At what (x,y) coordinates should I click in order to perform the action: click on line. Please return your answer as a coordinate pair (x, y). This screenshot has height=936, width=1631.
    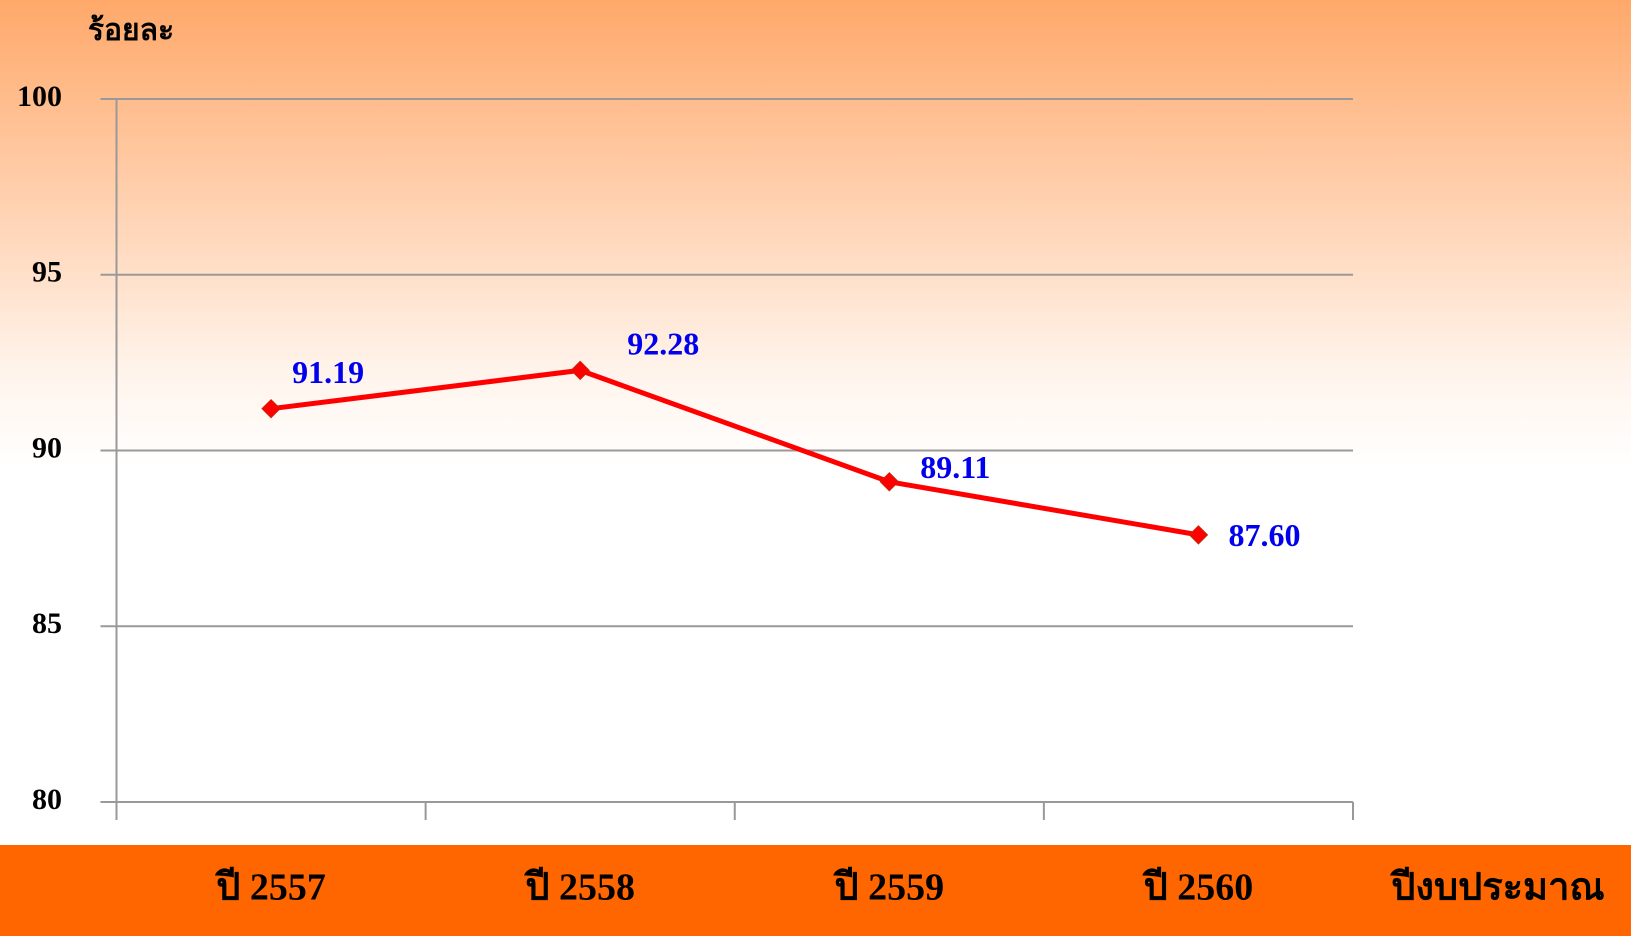
    Looking at the image, I should click on (734, 452).